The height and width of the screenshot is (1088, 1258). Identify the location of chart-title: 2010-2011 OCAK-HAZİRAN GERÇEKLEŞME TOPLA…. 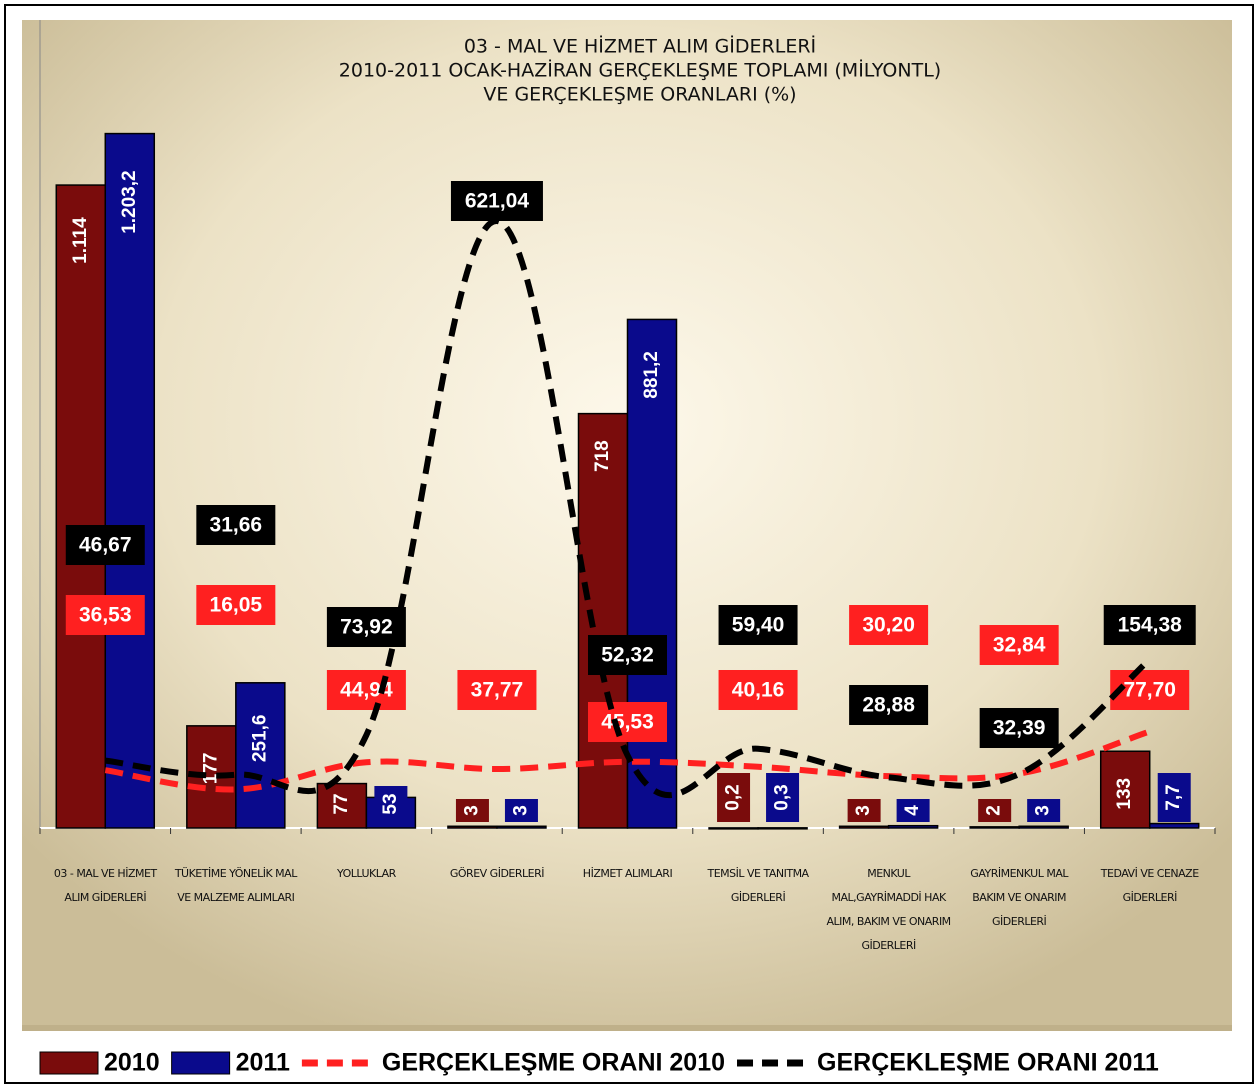
(640, 70).